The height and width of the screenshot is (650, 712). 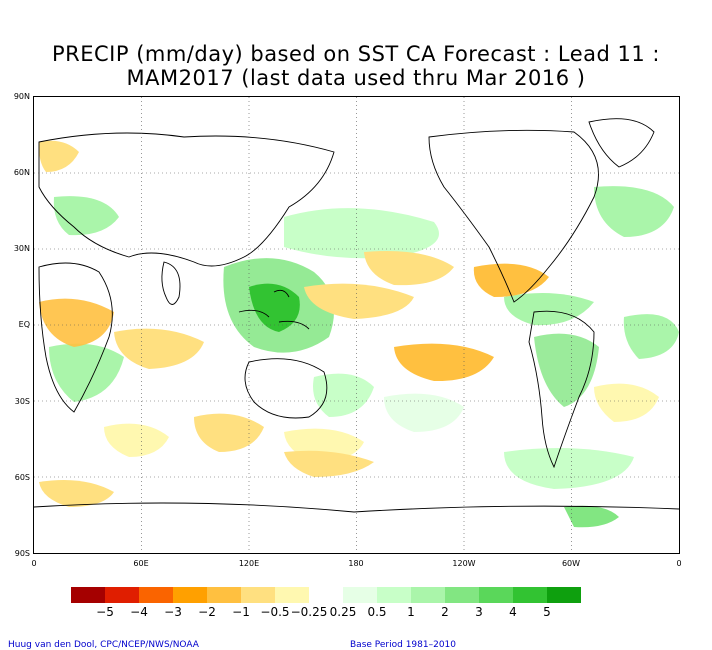 What do you see at coordinates (34, 563) in the screenshot?
I see `lon-label-0: 0` at bounding box center [34, 563].